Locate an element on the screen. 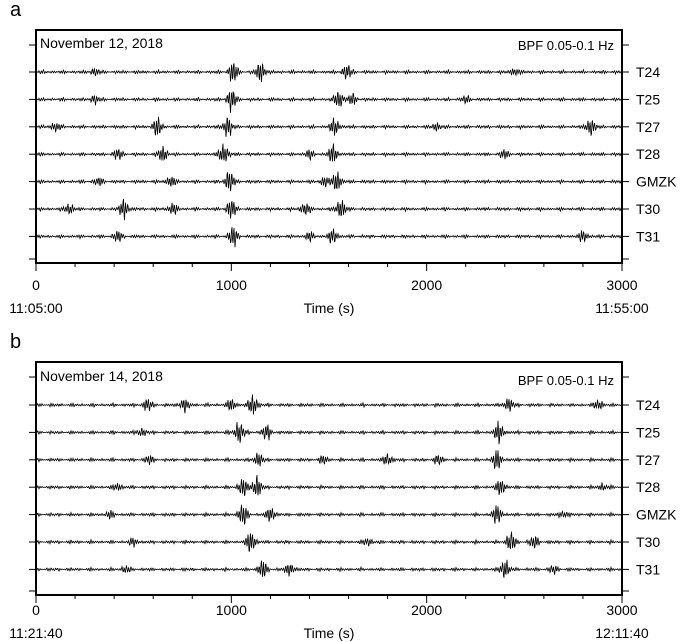 This screenshot has height=642, width=685. panel-letter: a is located at coordinates (16, 10).